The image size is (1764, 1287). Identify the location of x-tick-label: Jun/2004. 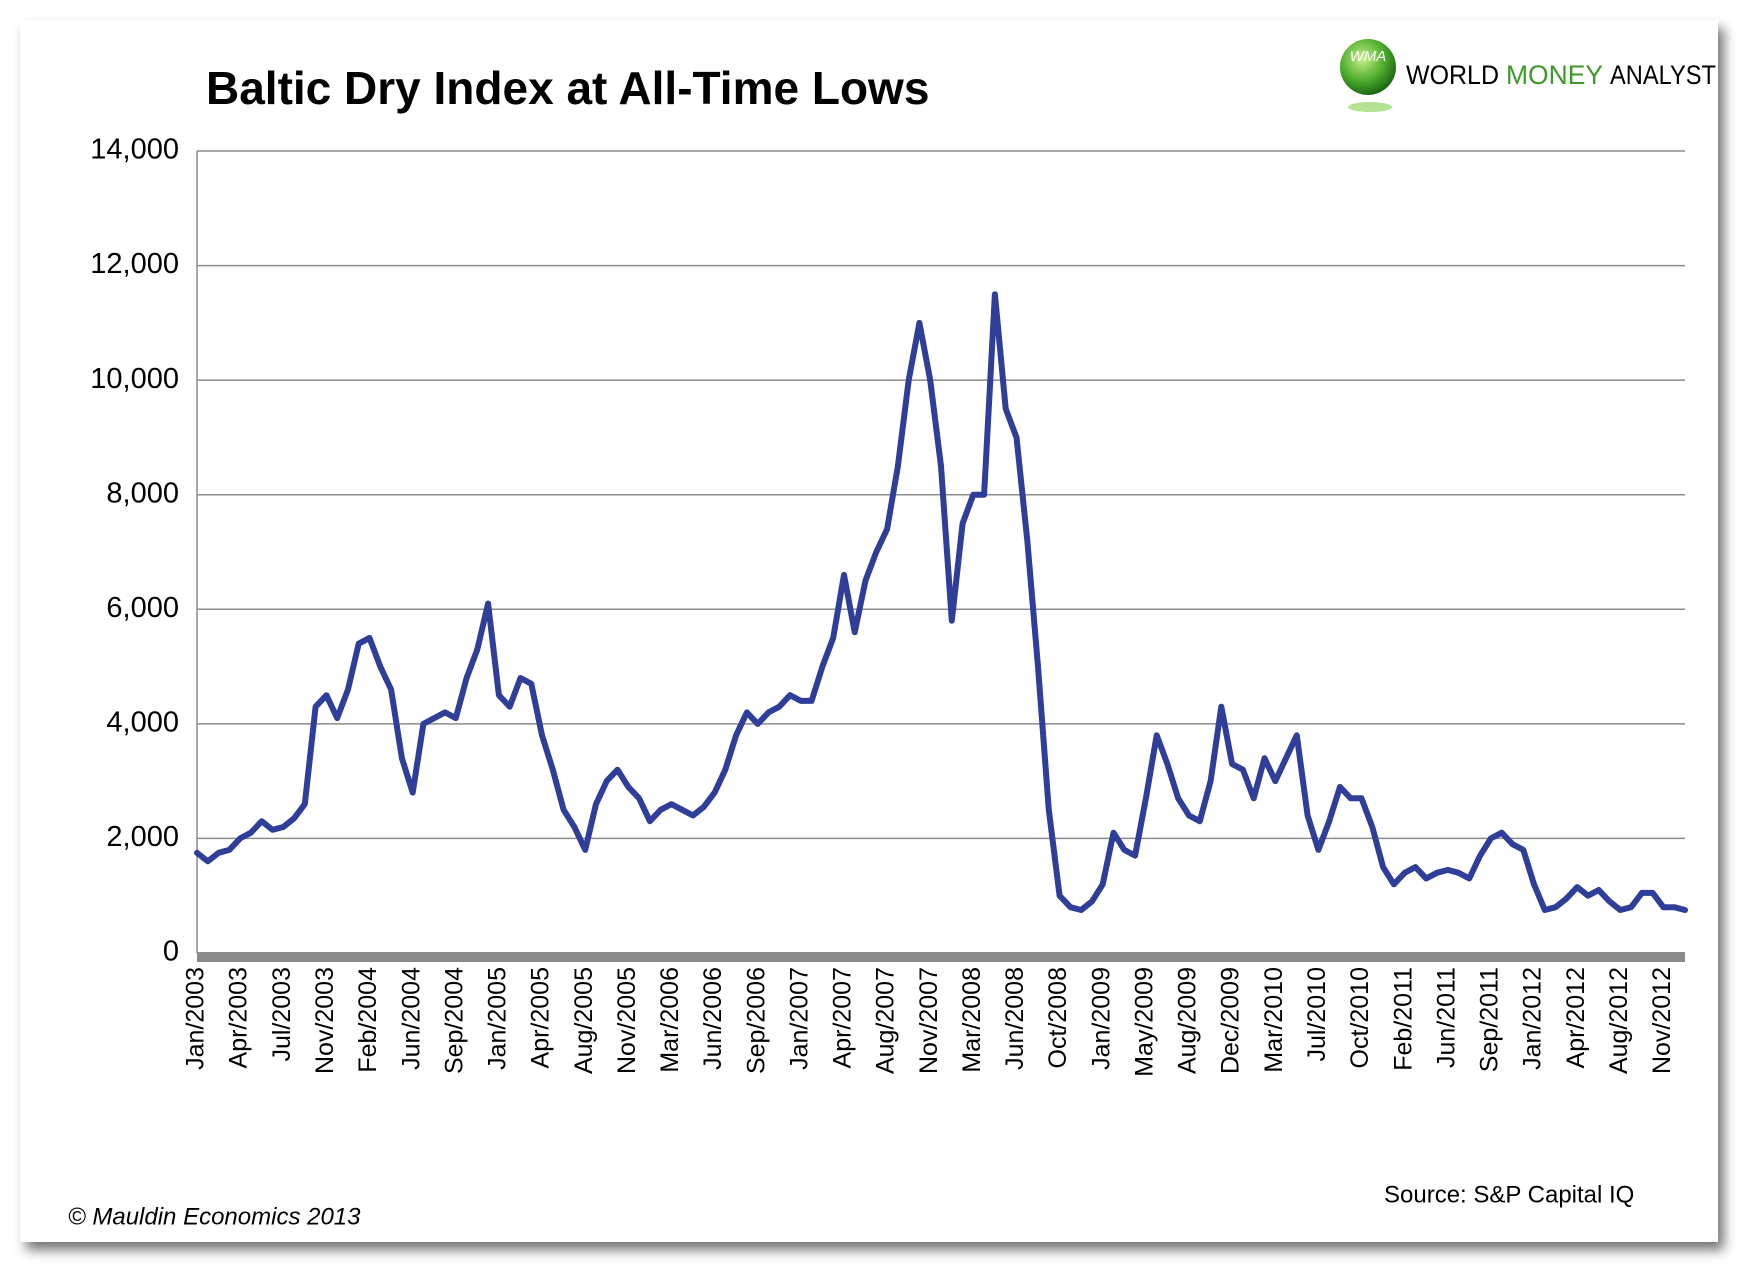
(411, 1018).